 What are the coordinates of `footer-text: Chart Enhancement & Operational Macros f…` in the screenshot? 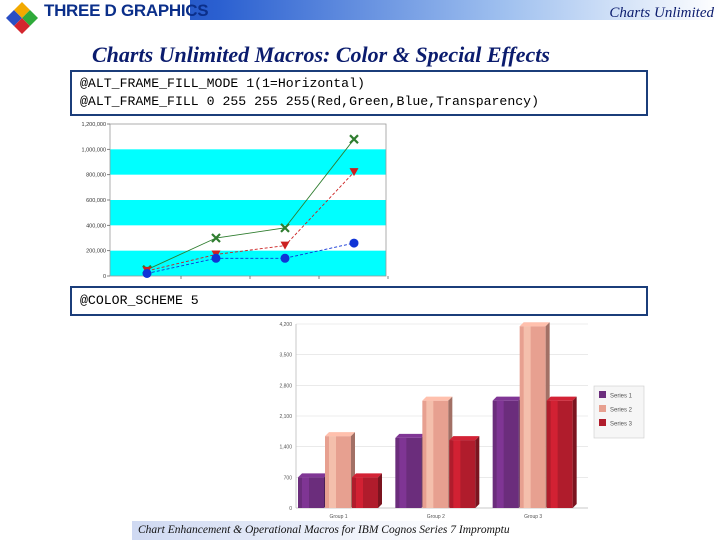 It's located at (324, 530).